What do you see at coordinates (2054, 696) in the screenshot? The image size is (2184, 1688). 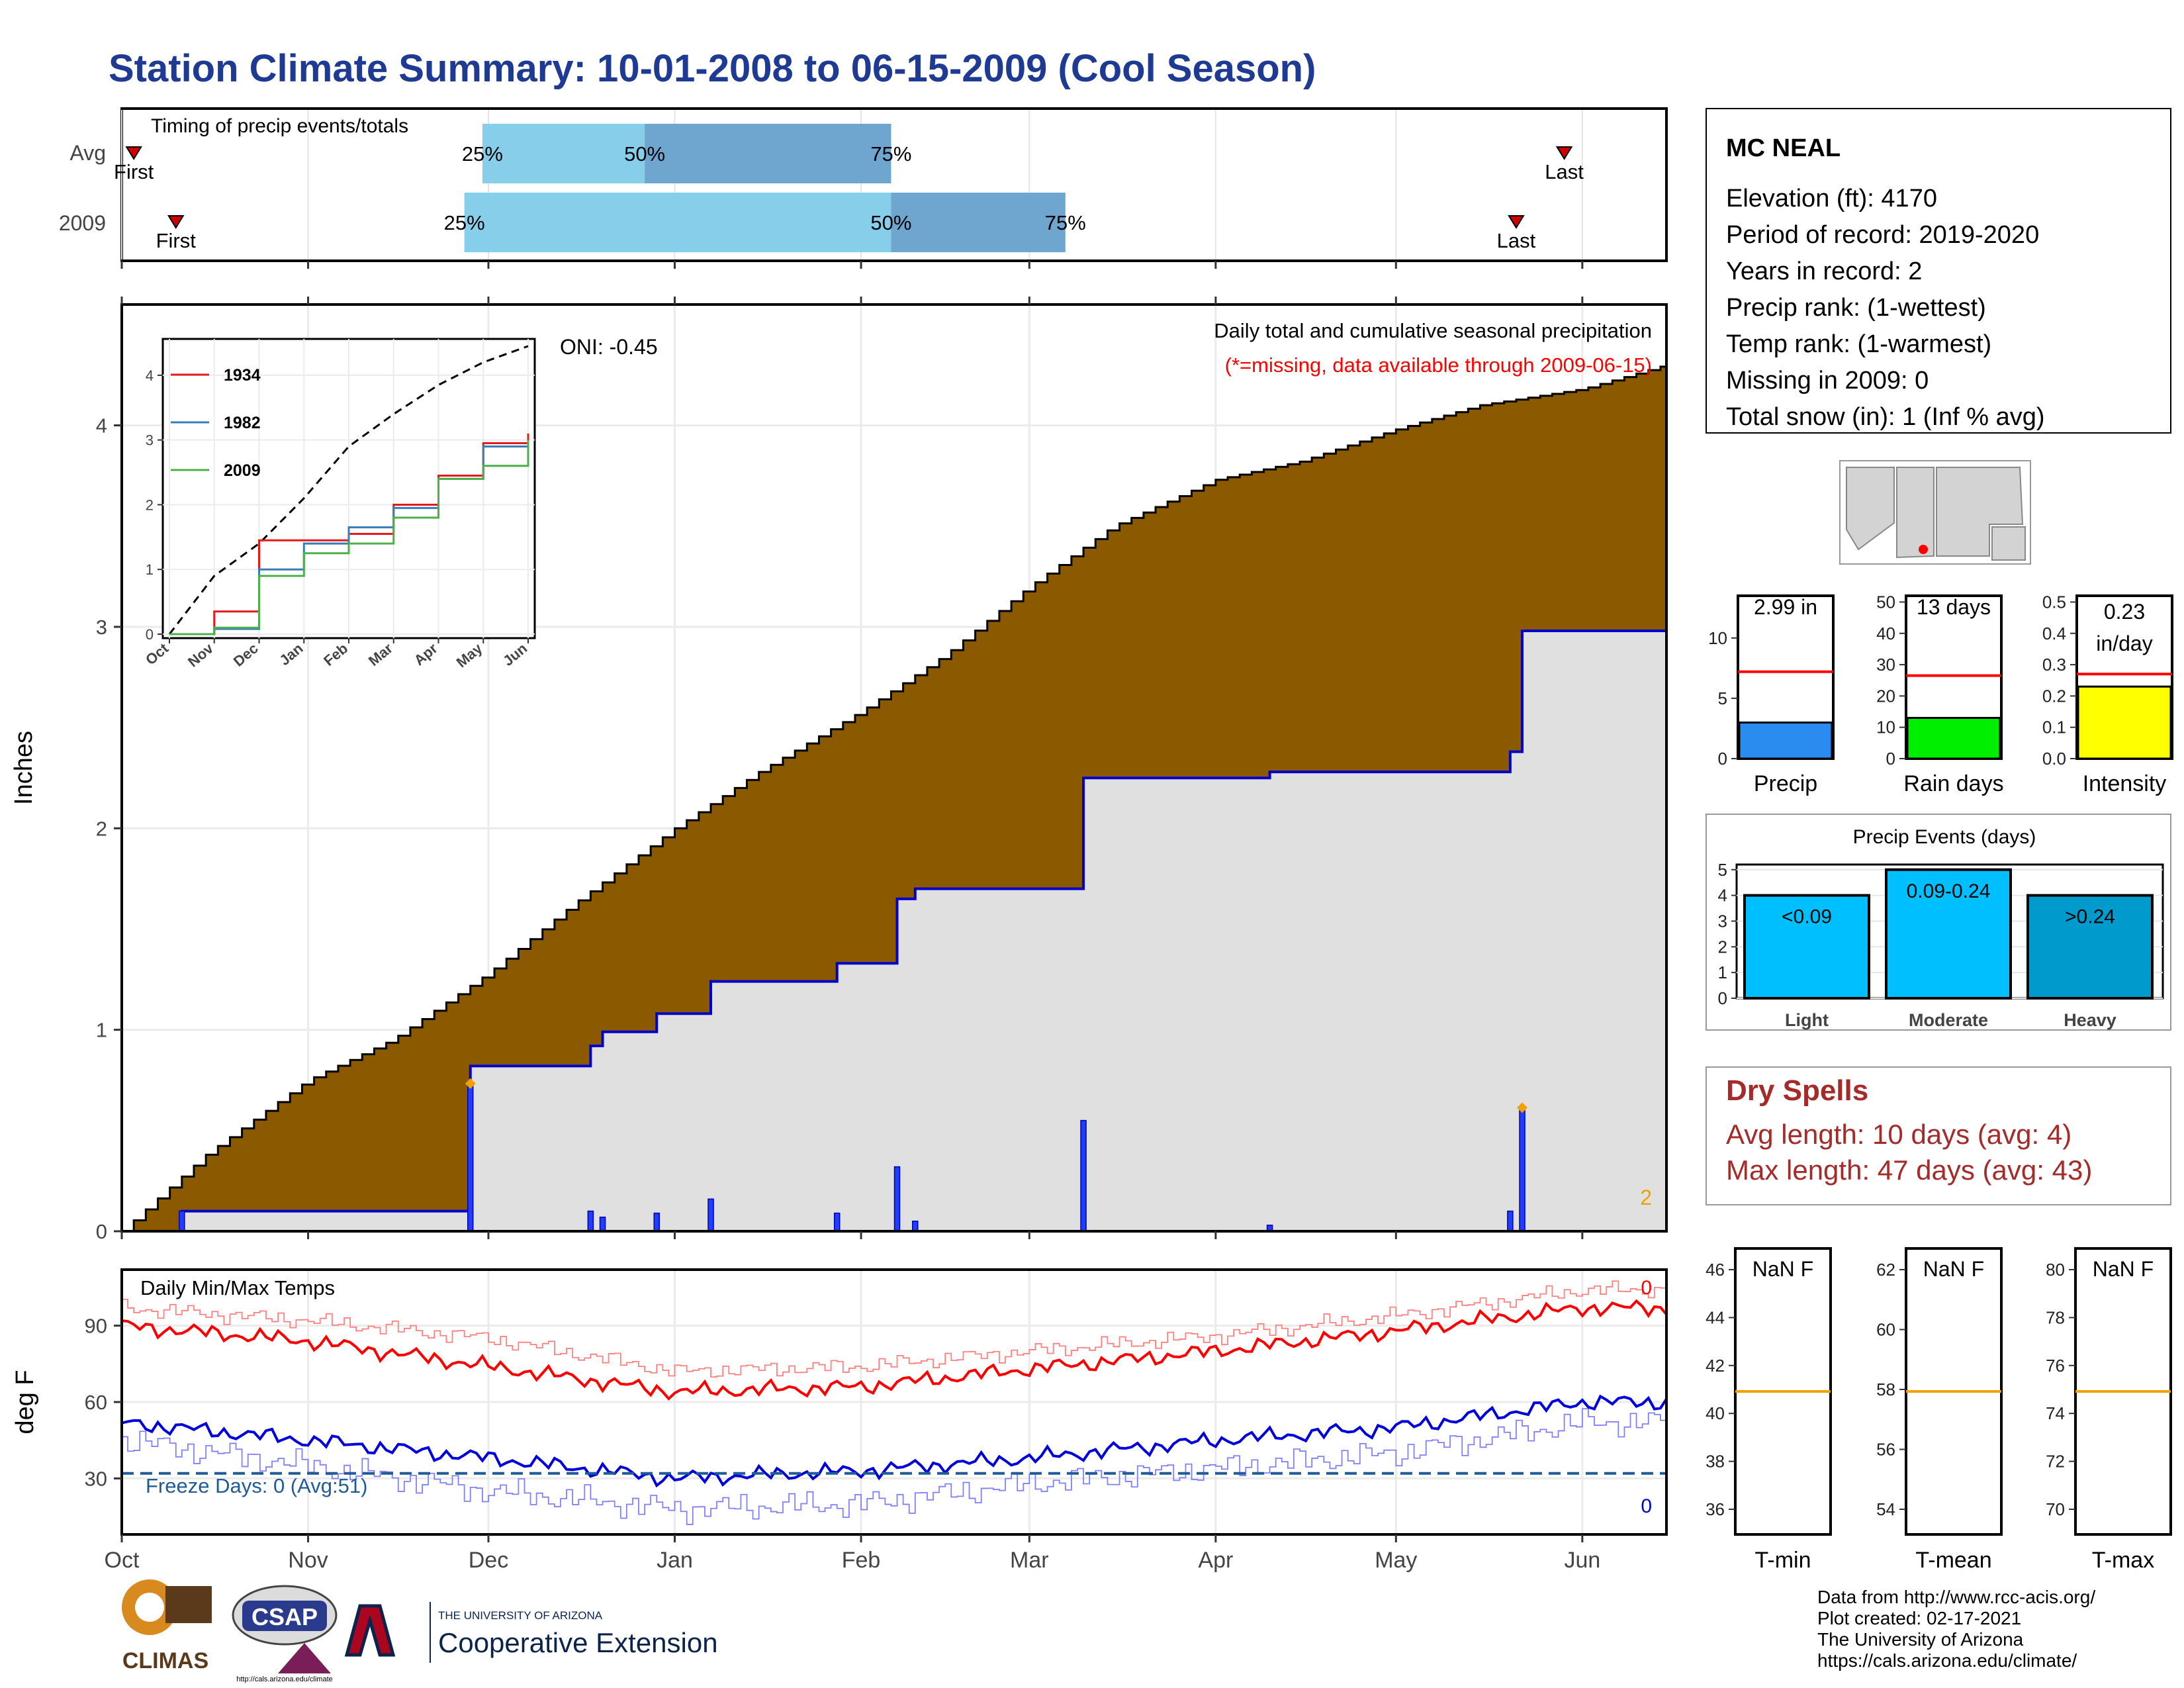 I see `mini-bar-tick: 0.2` at bounding box center [2054, 696].